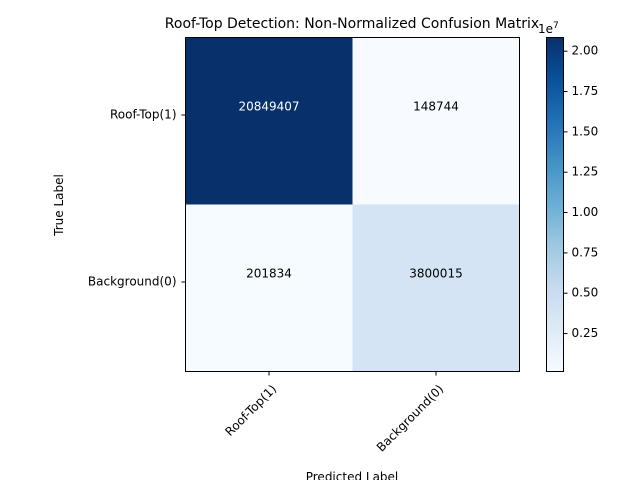 This screenshot has height=480, width=640. I want to click on y-axis-ticks: Roof-Top(1) Background(0), so click(137, 198).